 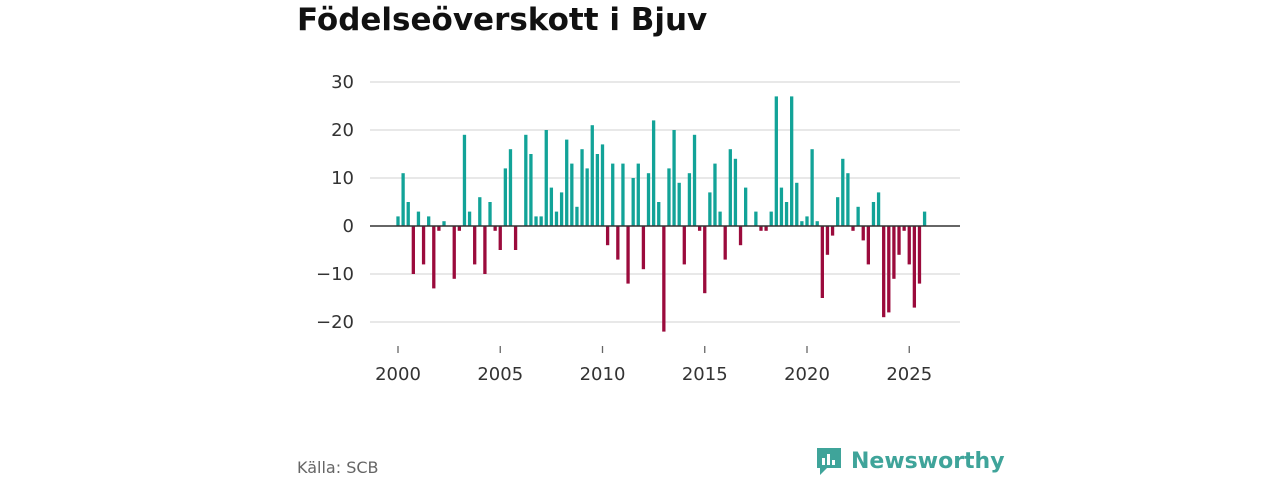 What do you see at coordinates (829, 461) in the screenshot?
I see `newsworthy-icon` at bounding box center [829, 461].